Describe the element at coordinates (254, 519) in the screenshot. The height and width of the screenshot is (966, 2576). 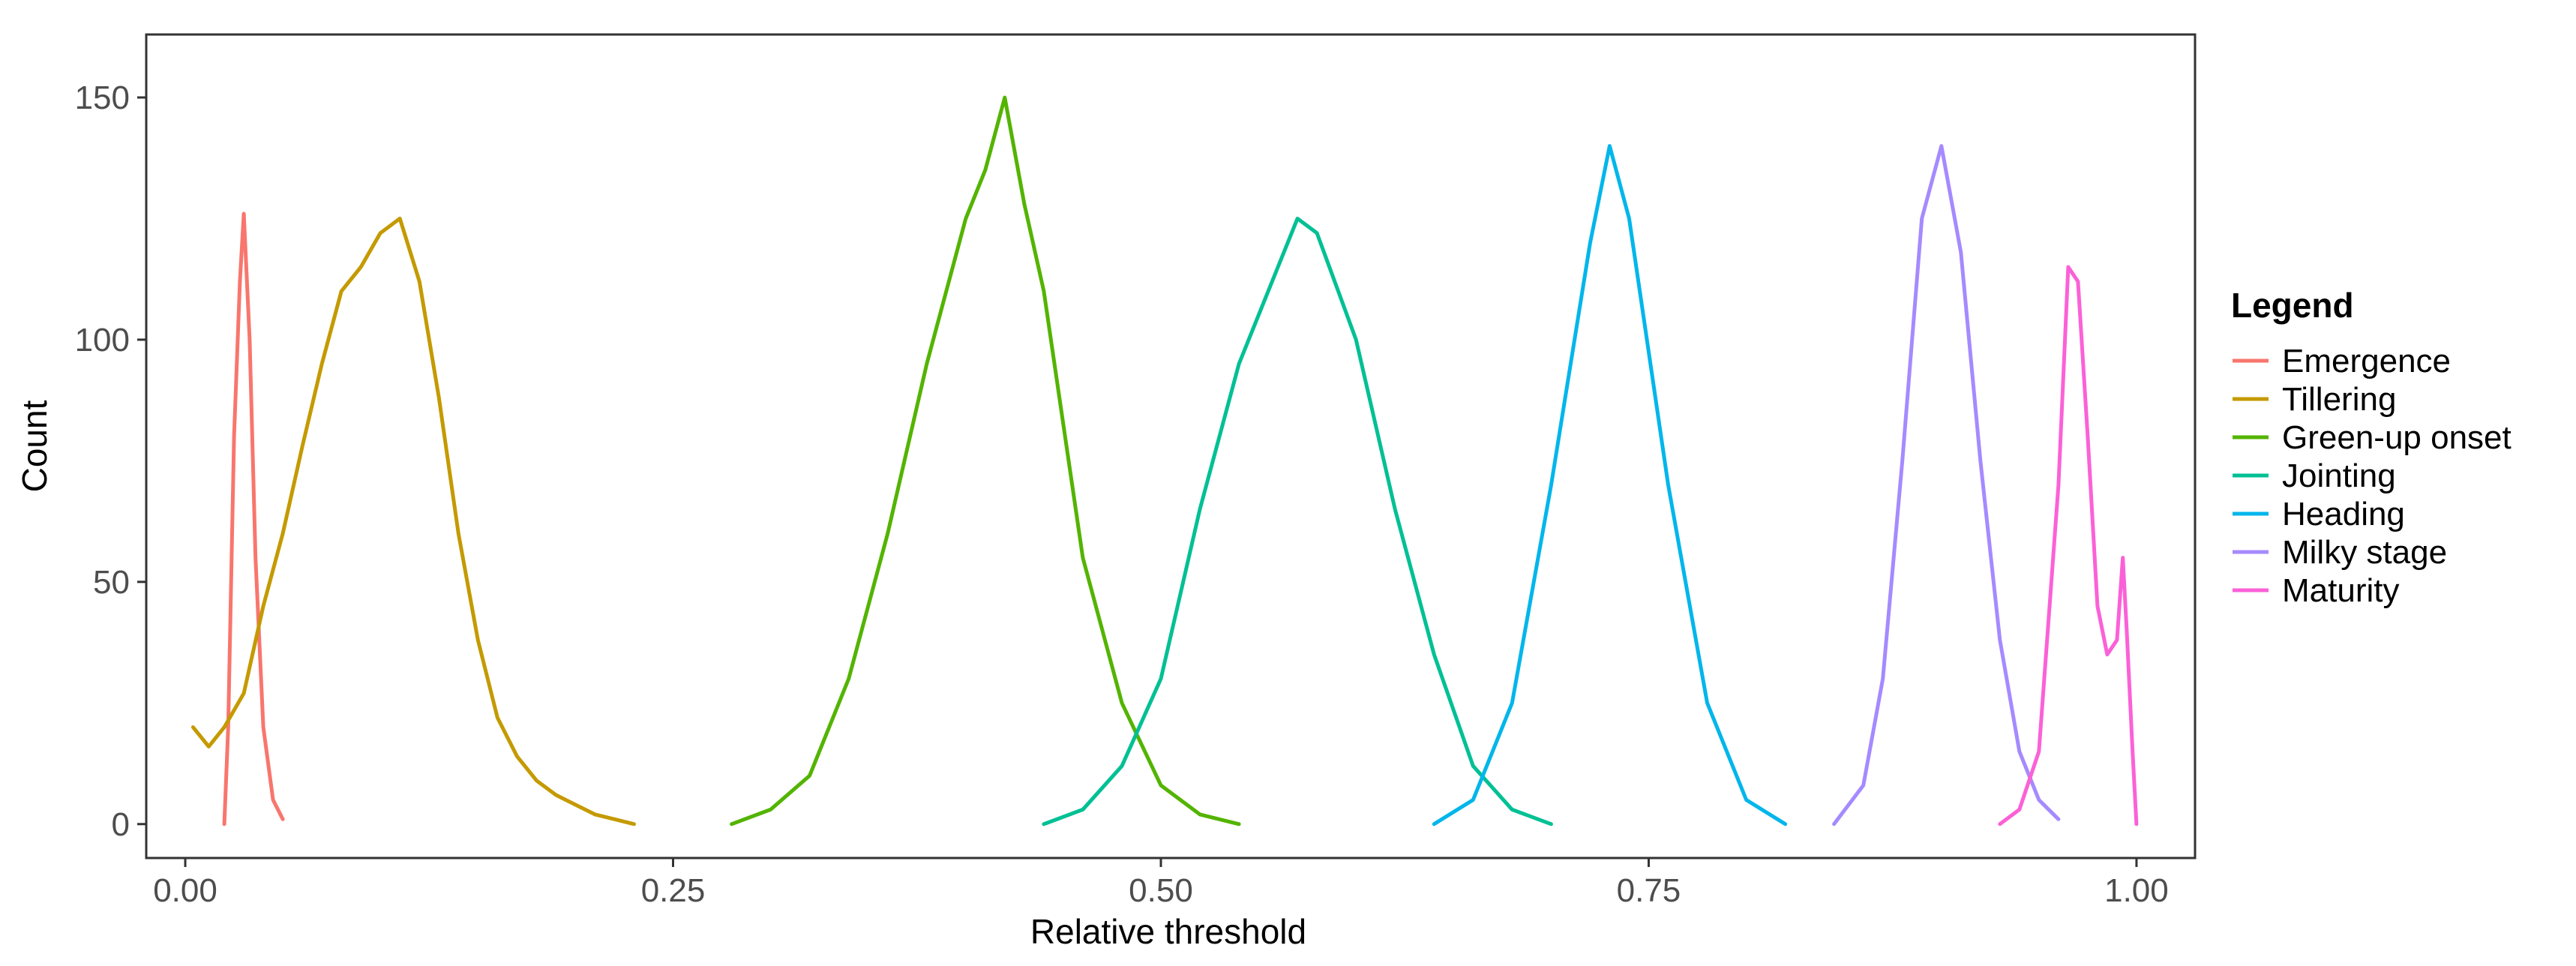
I see `series-line-emergence` at that location.